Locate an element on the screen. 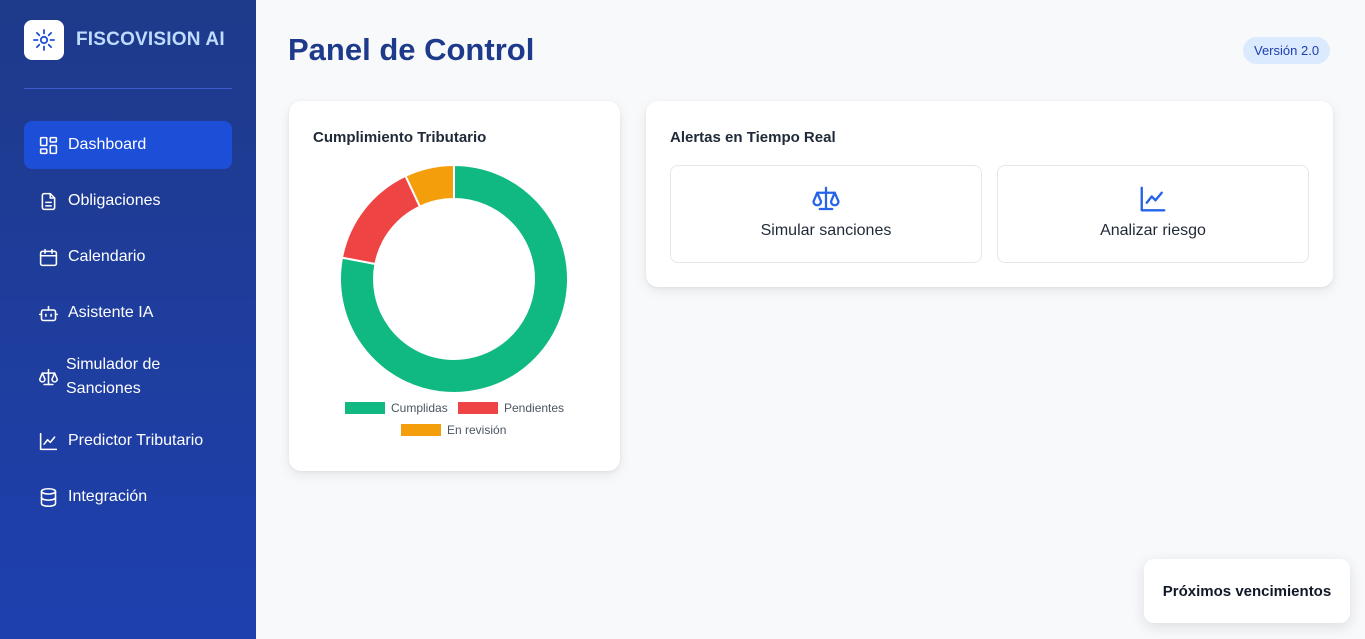 Image resolution: width=1365 pixels, height=639 pixels. compliance-card-title: Cumplimiento Tributario is located at coordinates (400, 137).